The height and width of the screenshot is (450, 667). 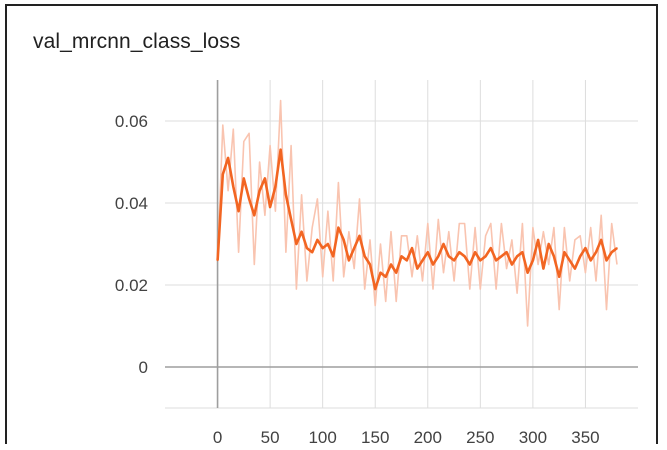 What do you see at coordinates (270, 437) in the screenshot?
I see `x-tick-label: 50` at bounding box center [270, 437].